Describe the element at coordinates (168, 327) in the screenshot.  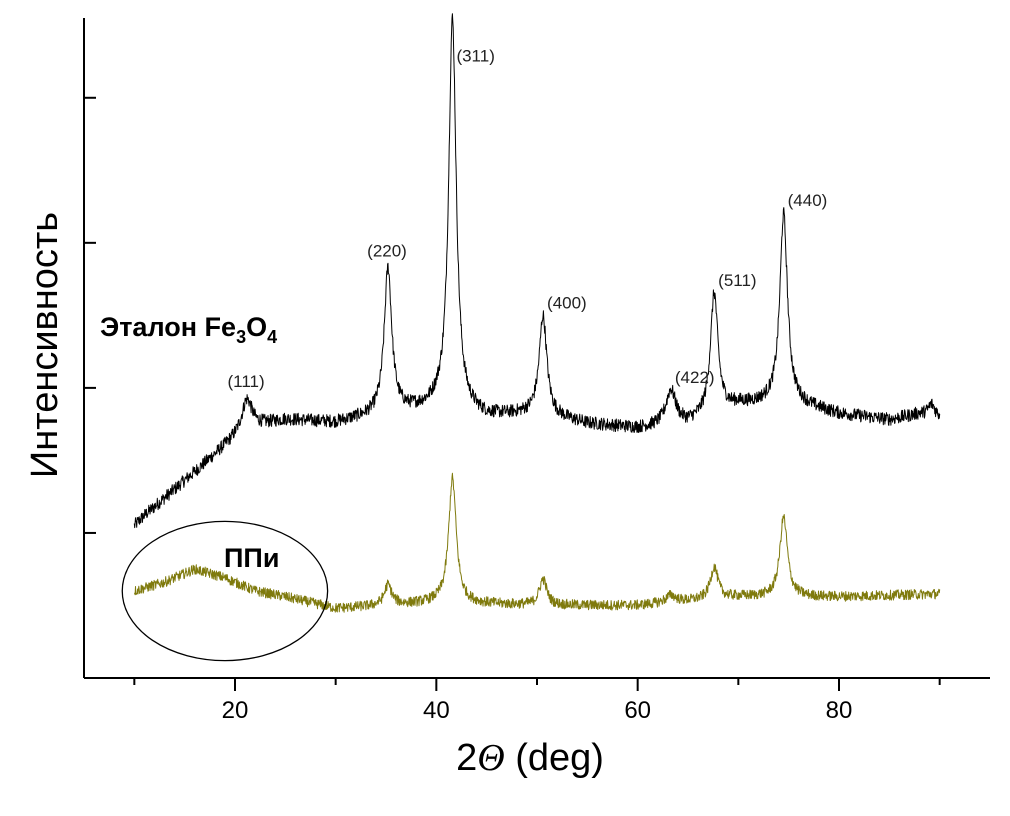
I see `series-label-reference-main: Эталон Fe` at that location.